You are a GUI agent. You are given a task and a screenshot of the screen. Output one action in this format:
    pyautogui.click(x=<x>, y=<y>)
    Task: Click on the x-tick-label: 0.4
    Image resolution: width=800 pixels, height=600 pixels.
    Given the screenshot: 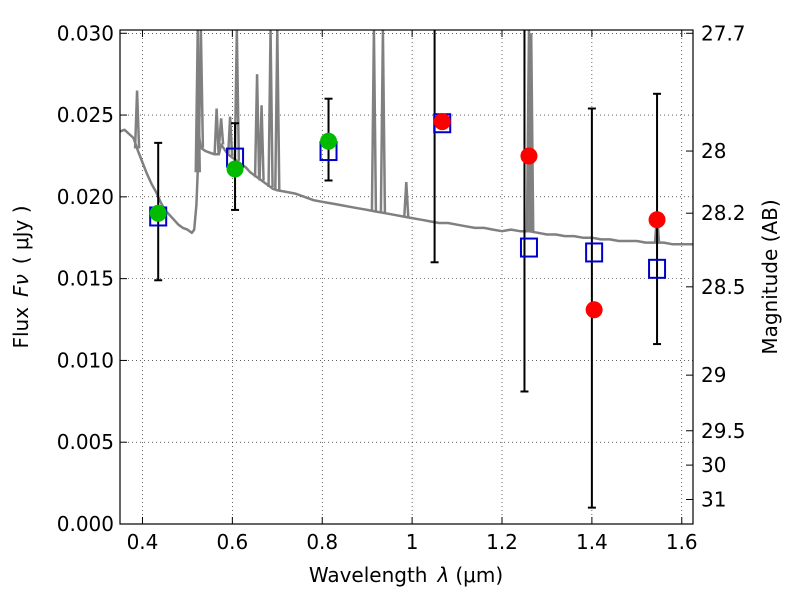 What is the action you would take?
    pyautogui.click(x=143, y=542)
    